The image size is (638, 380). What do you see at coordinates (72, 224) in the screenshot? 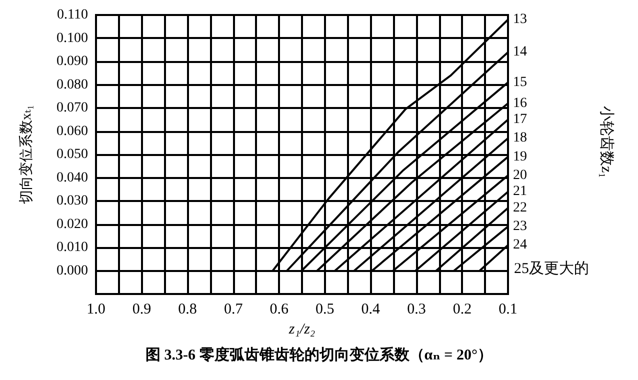
I see `y-tick-label: 0.020` at bounding box center [72, 224].